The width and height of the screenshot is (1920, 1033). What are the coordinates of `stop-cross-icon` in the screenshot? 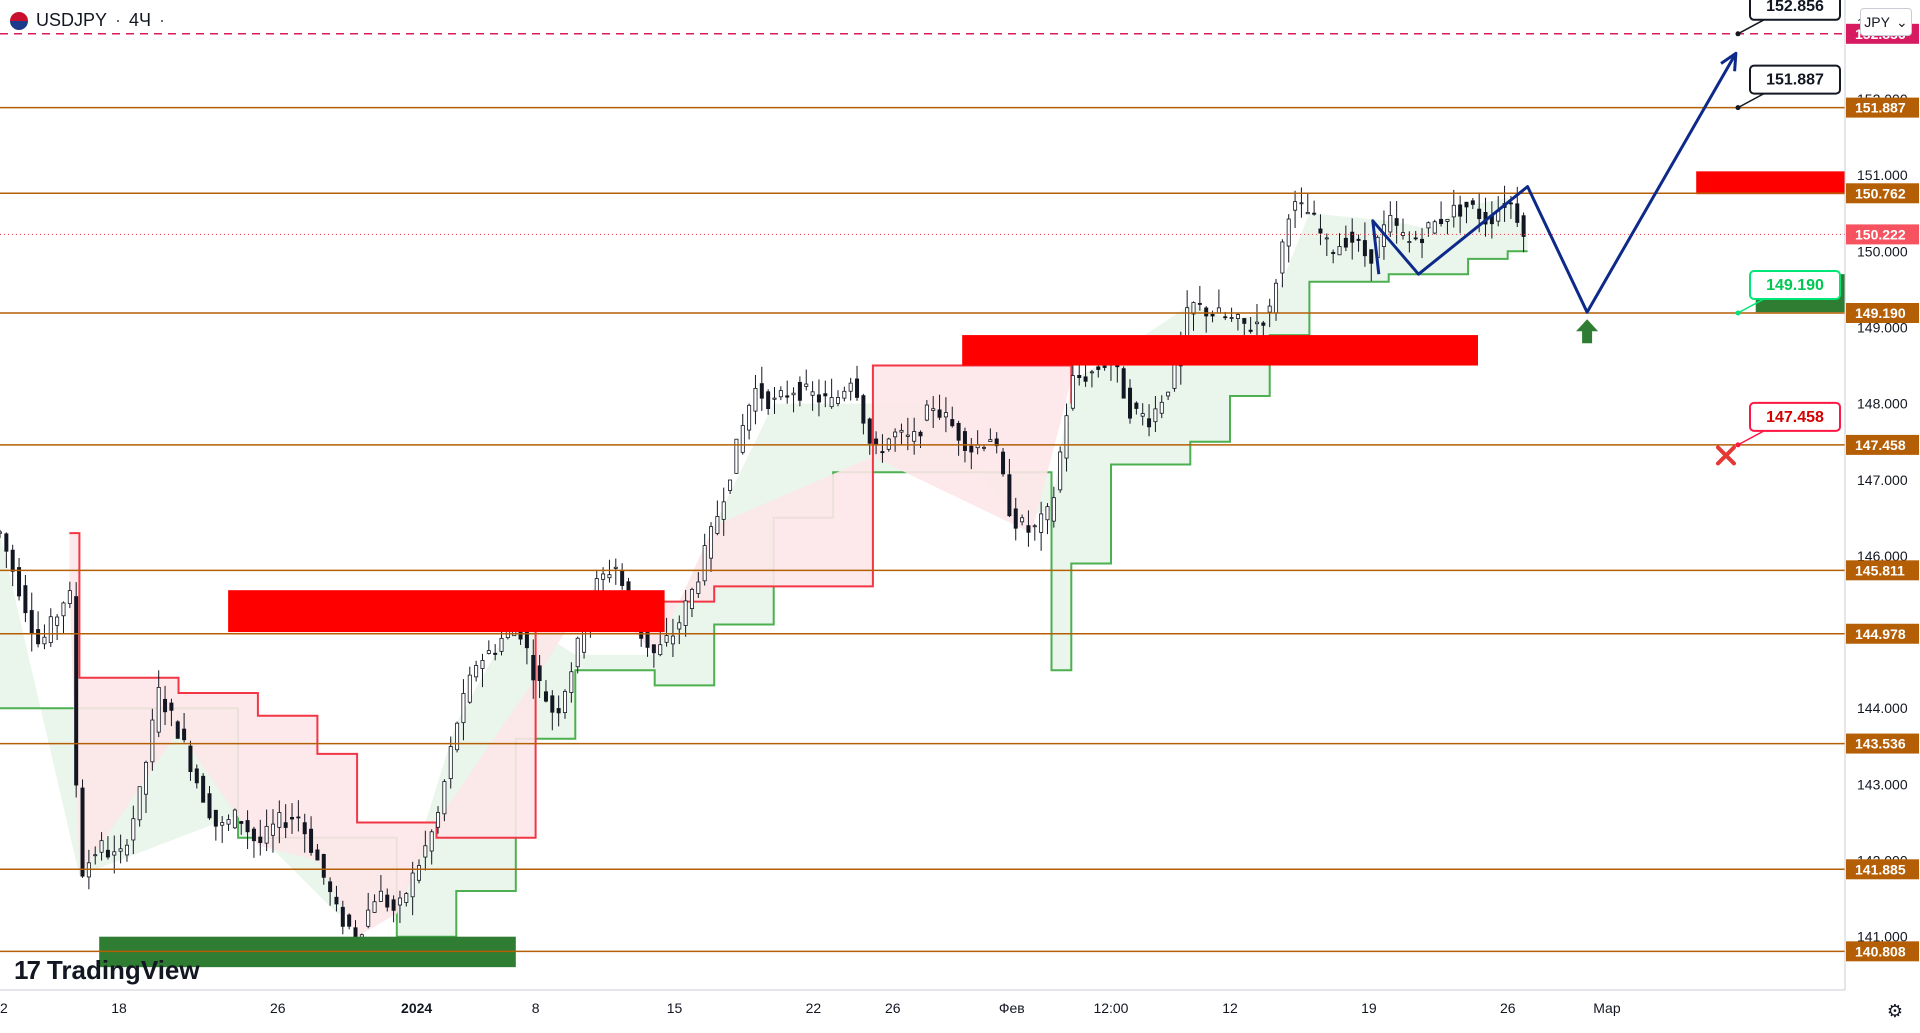 It's located at (1725, 455).